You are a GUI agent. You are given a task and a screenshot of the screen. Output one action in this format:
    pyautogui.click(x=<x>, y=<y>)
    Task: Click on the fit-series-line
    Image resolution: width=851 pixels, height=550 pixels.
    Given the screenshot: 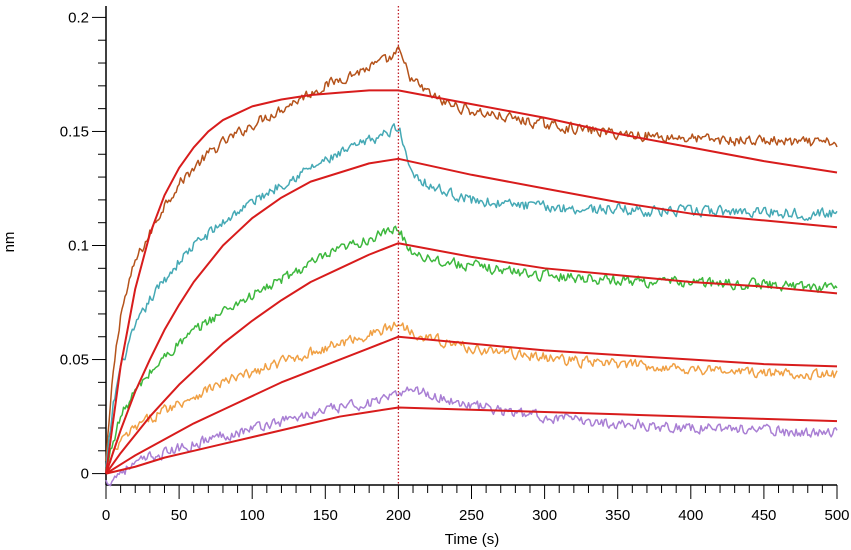 What is the action you would take?
    pyautogui.click(x=471, y=440)
    